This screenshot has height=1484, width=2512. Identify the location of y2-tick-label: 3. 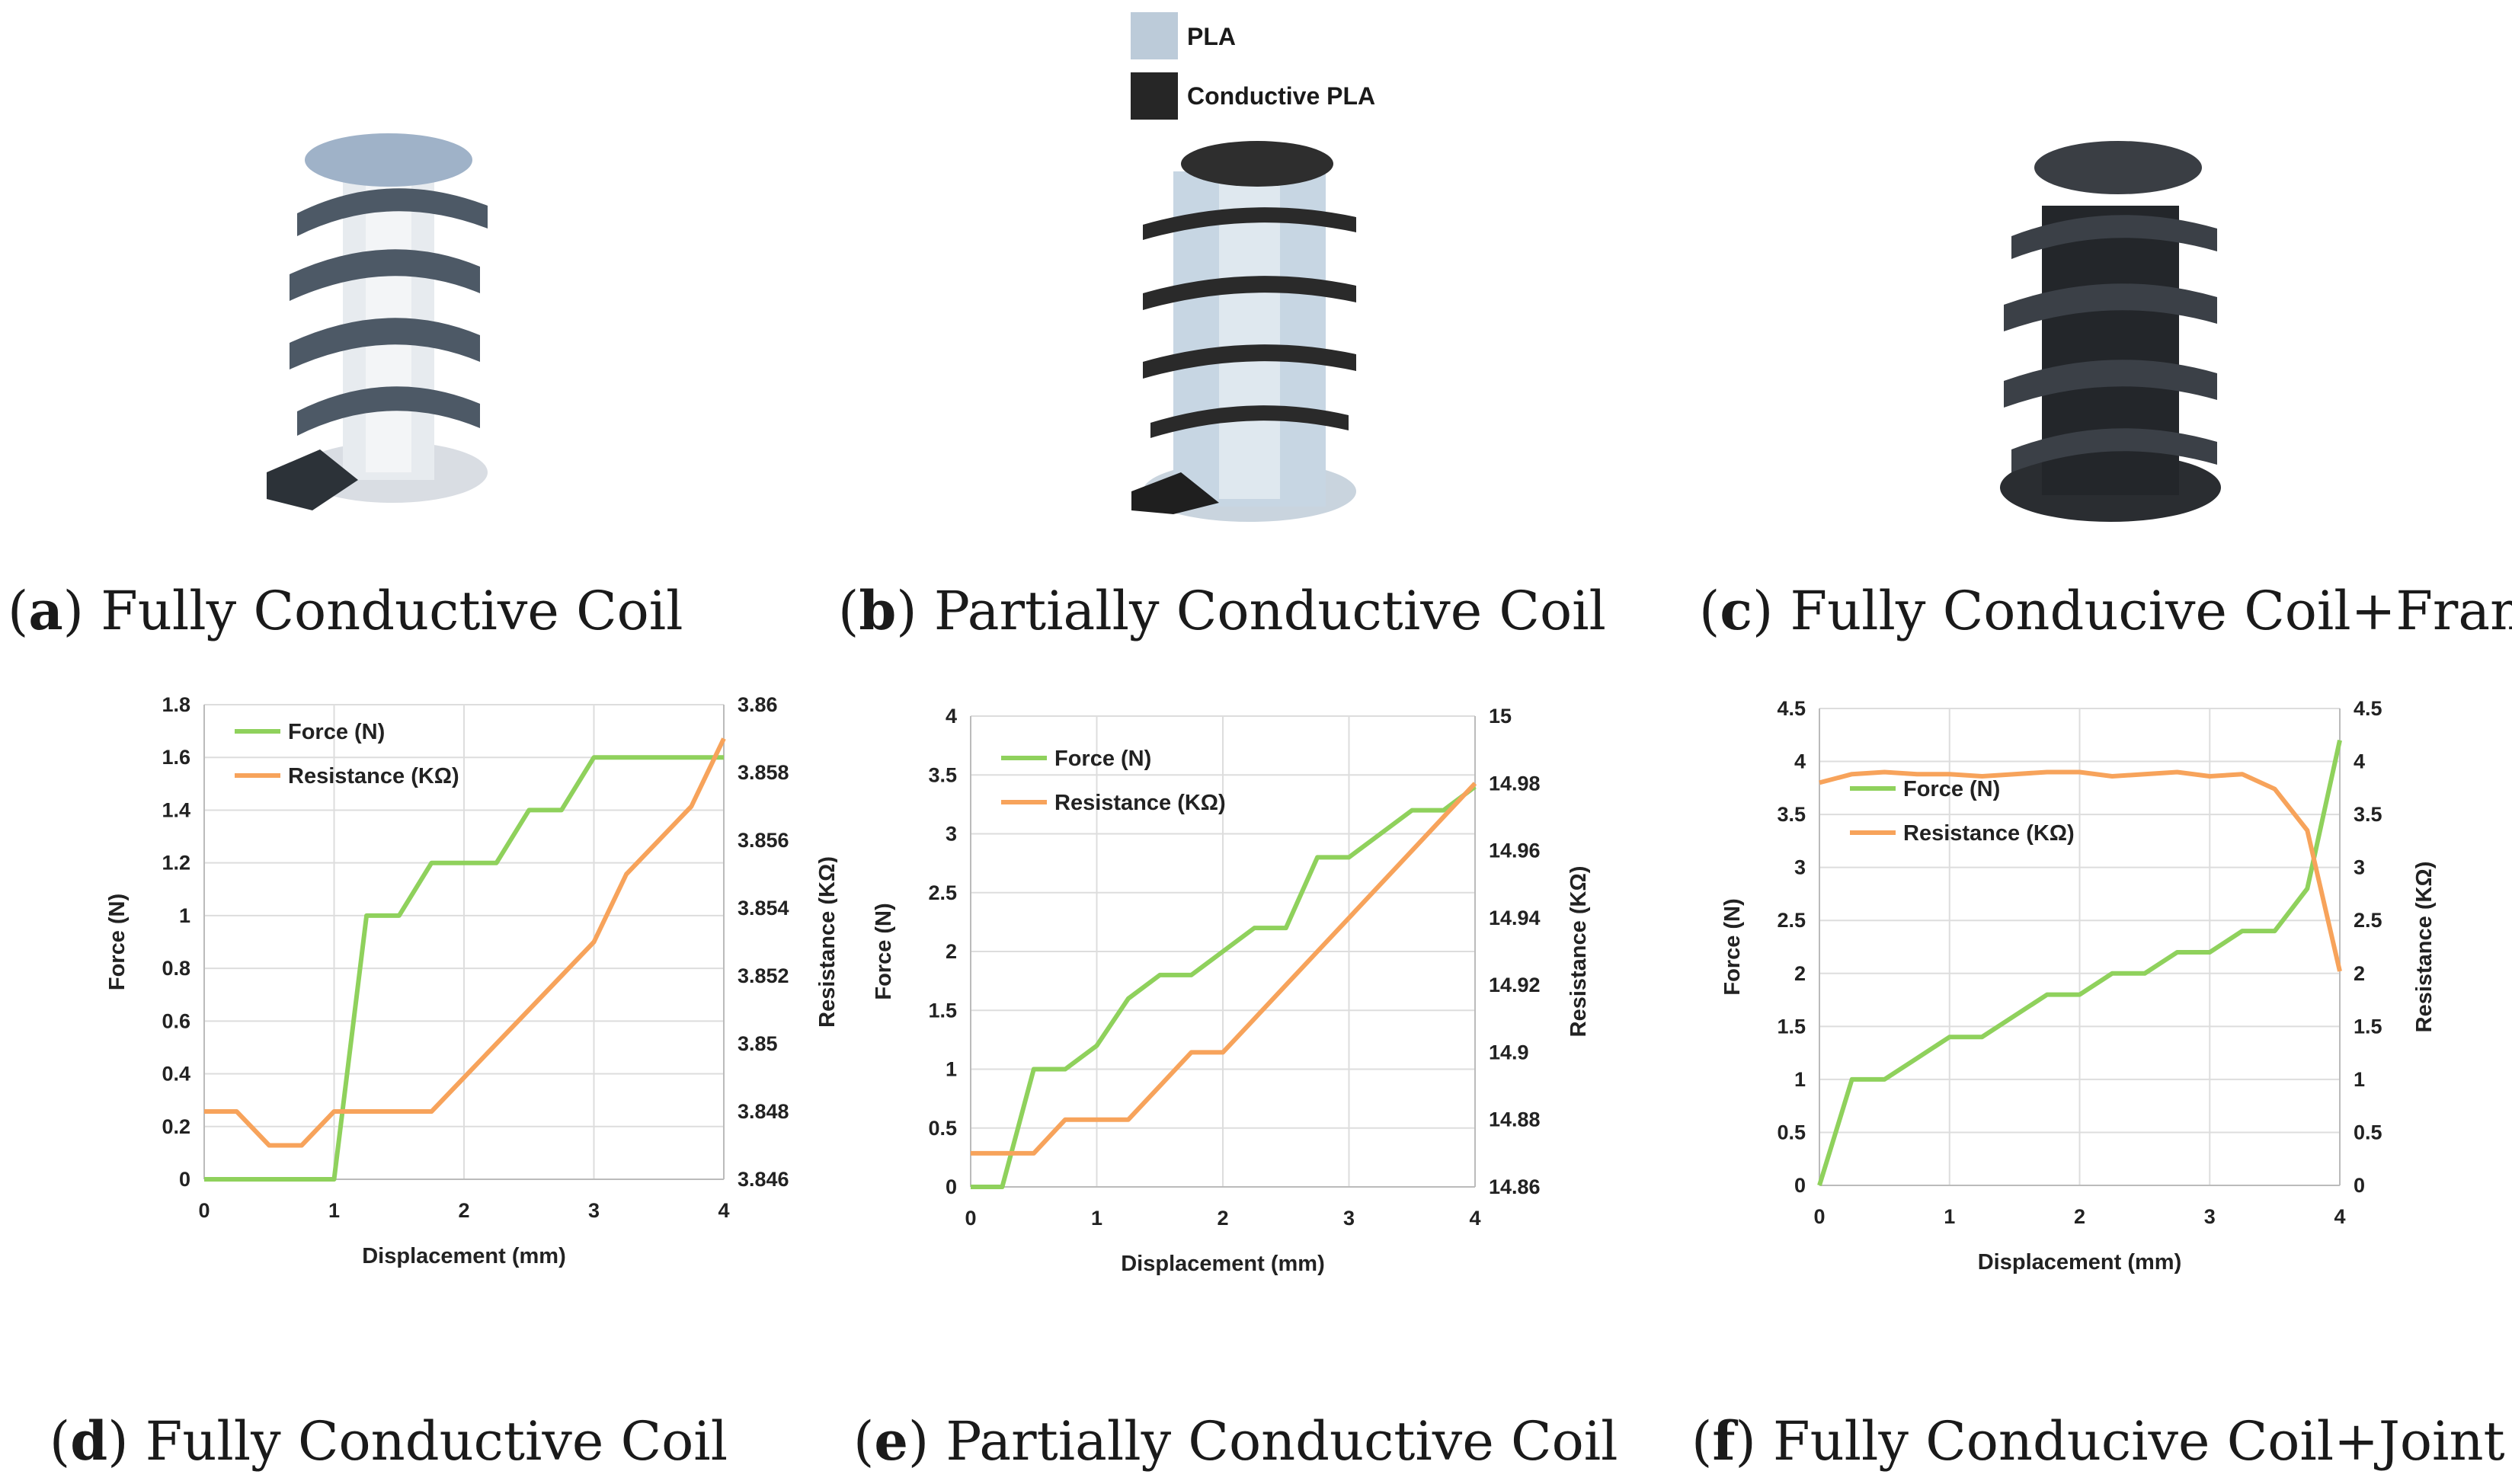
(2359, 867).